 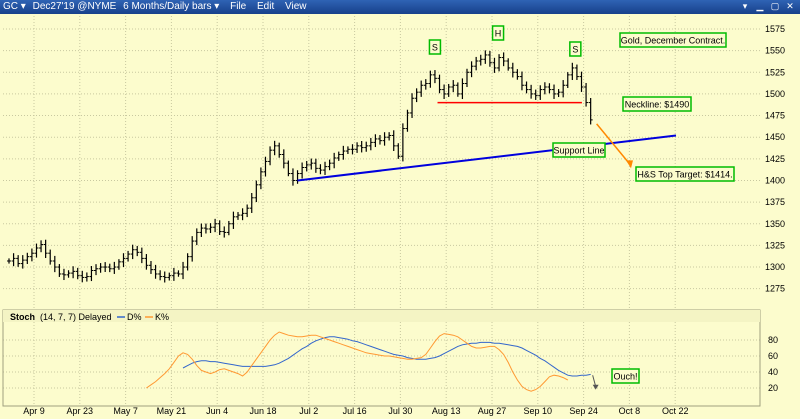 I want to click on x-tick-label: May 21, so click(x=172, y=411).